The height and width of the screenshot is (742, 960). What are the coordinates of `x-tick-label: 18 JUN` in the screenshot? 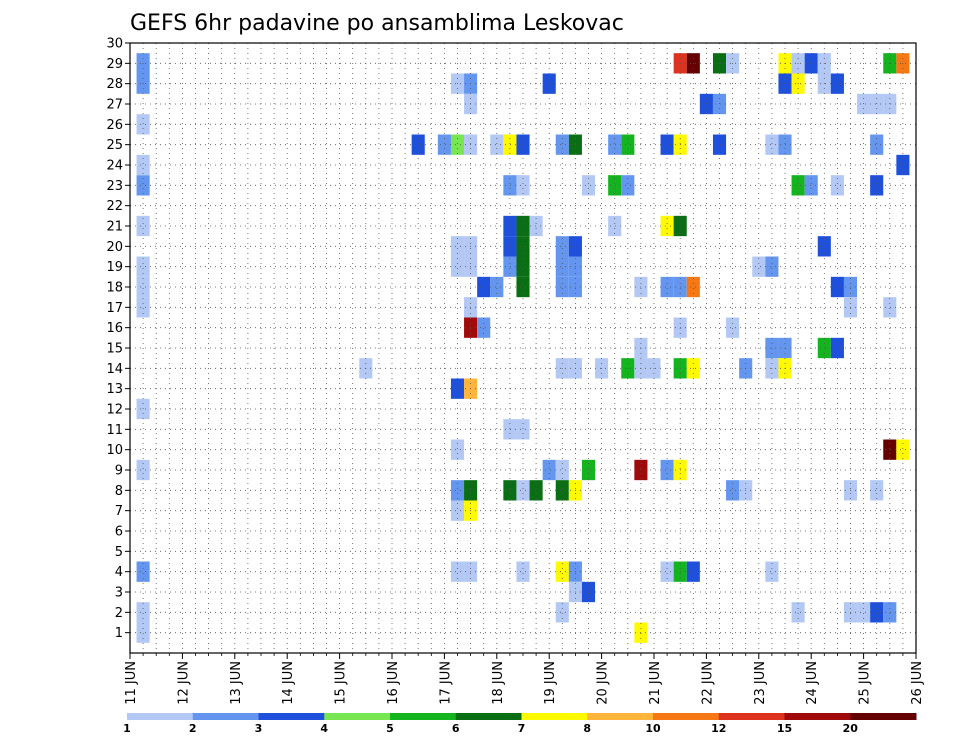 It's located at (498, 683).